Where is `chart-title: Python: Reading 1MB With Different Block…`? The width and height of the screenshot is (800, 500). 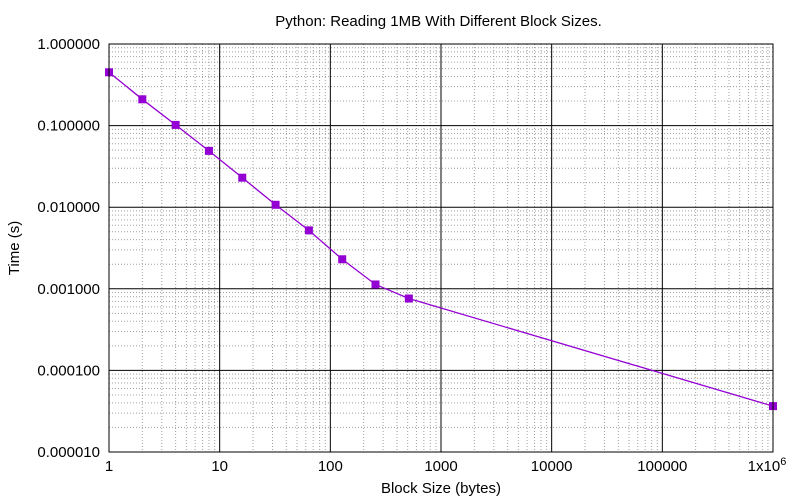
chart-title: Python: Reading 1MB With Different Block… is located at coordinates (438, 21).